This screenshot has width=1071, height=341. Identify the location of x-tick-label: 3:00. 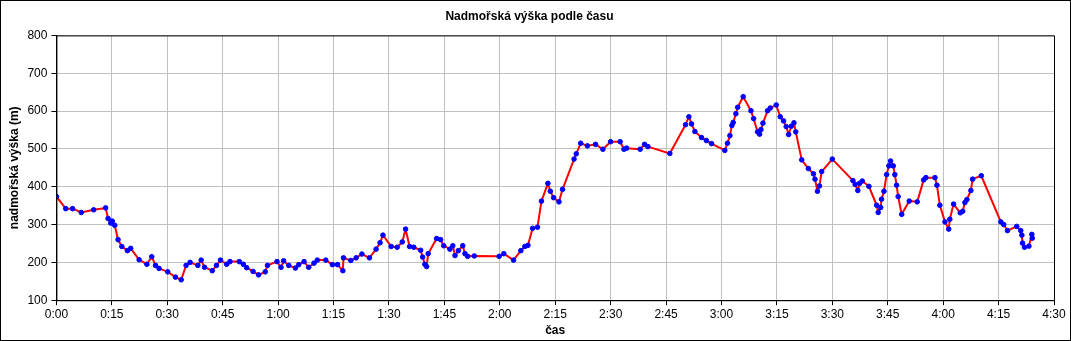
(721, 313).